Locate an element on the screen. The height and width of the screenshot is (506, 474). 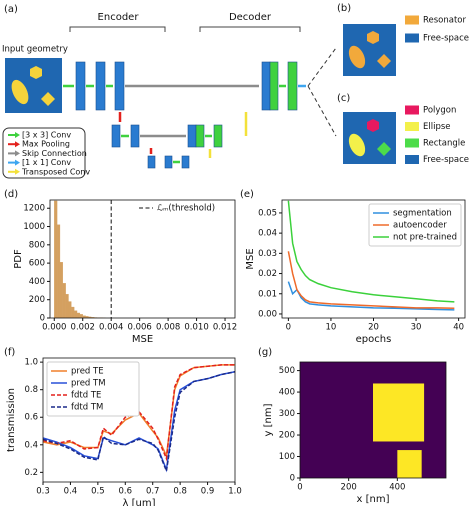
y-axis-label: transmission is located at coordinates (11, 420).